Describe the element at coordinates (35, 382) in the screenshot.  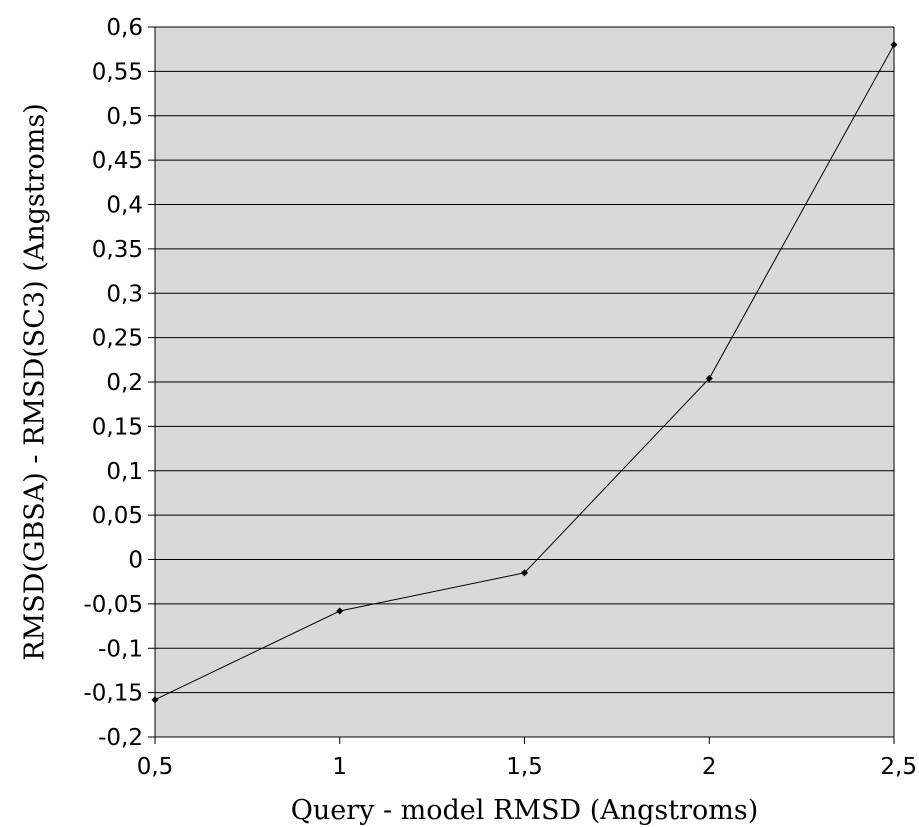
I see `y-axis-title: RMSD(GBSA) - RMSD(SC3) (Angstroms)` at that location.